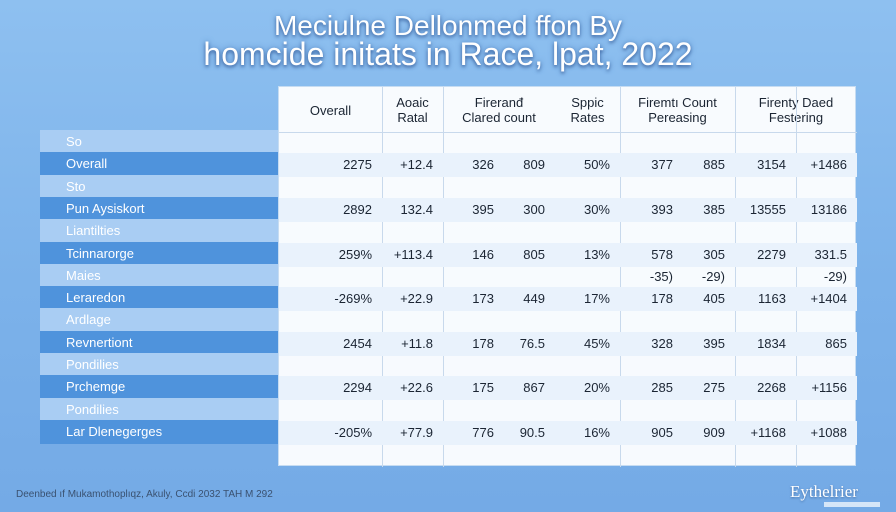 The width and height of the screenshot is (896, 512). Describe the element at coordinates (159, 365) in the screenshot. I see `row-label: Pondilies` at that location.